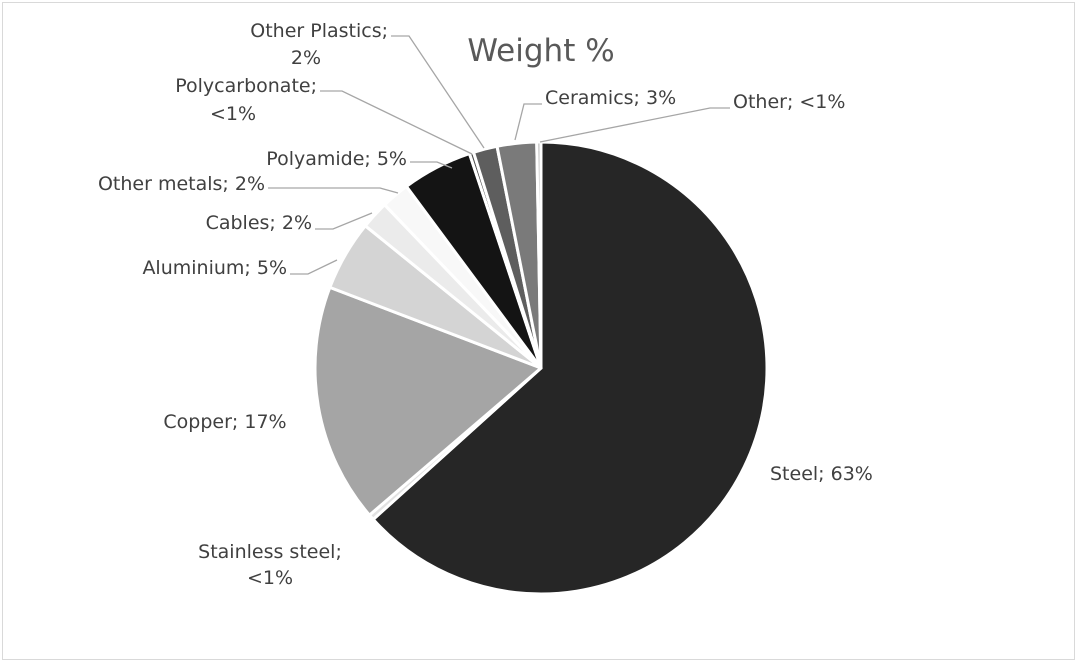  I want to click on data-label-stainless-steel: <1%, so click(270, 578).